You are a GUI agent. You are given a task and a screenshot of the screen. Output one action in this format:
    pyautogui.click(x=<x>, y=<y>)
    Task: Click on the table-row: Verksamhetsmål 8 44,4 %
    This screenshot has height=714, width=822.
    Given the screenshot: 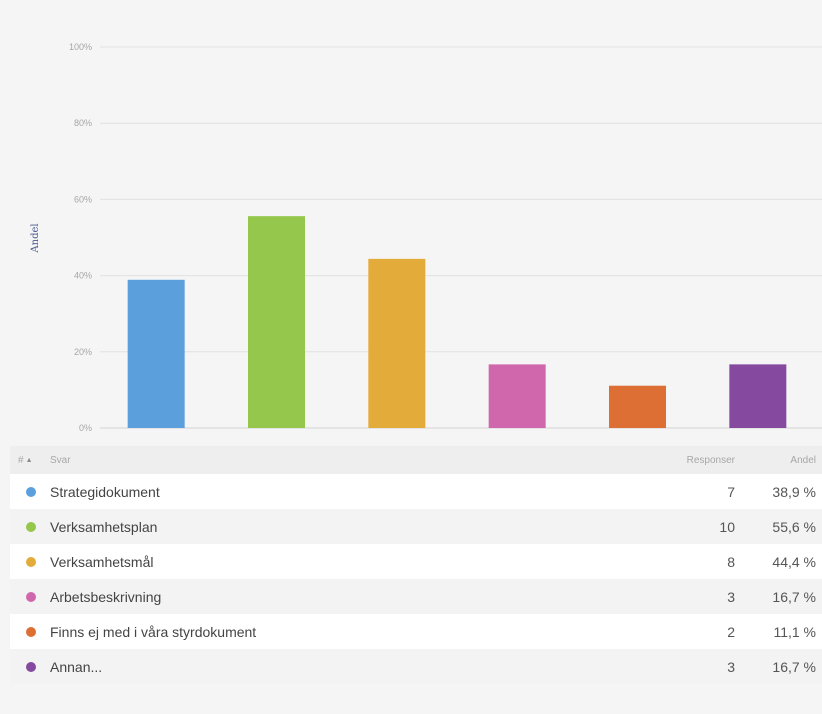 What is the action you would take?
    pyautogui.click(x=416, y=561)
    